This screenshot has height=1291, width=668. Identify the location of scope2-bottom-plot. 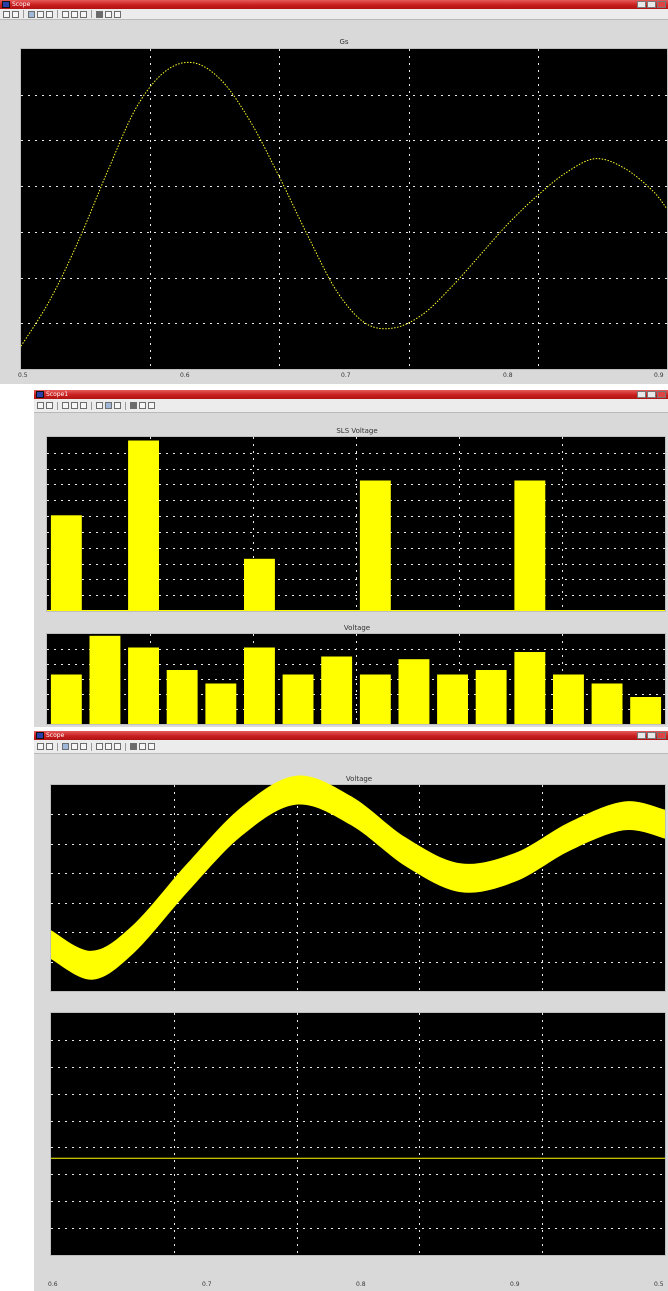
(356, 679).